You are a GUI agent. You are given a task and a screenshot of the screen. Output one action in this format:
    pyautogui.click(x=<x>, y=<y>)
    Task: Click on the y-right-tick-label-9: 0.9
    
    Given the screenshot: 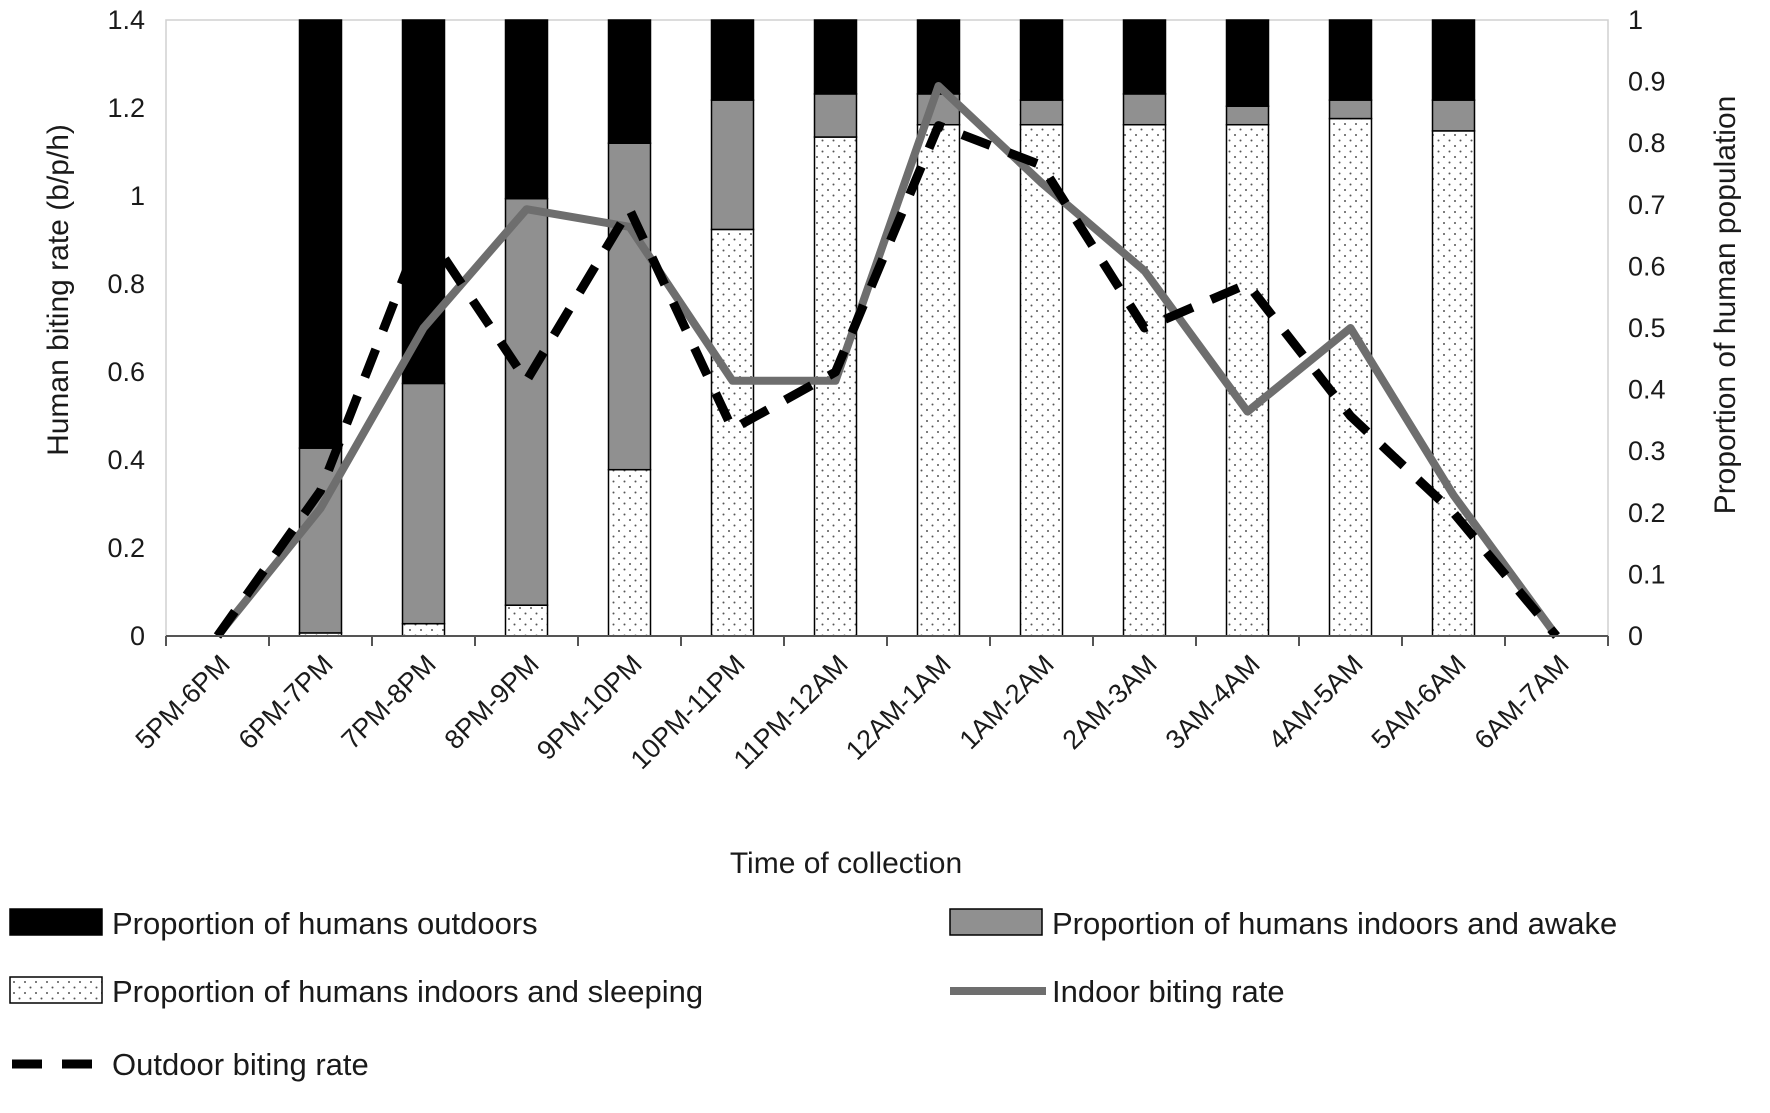 What is the action you would take?
    pyautogui.click(x=1647, y=82)
    